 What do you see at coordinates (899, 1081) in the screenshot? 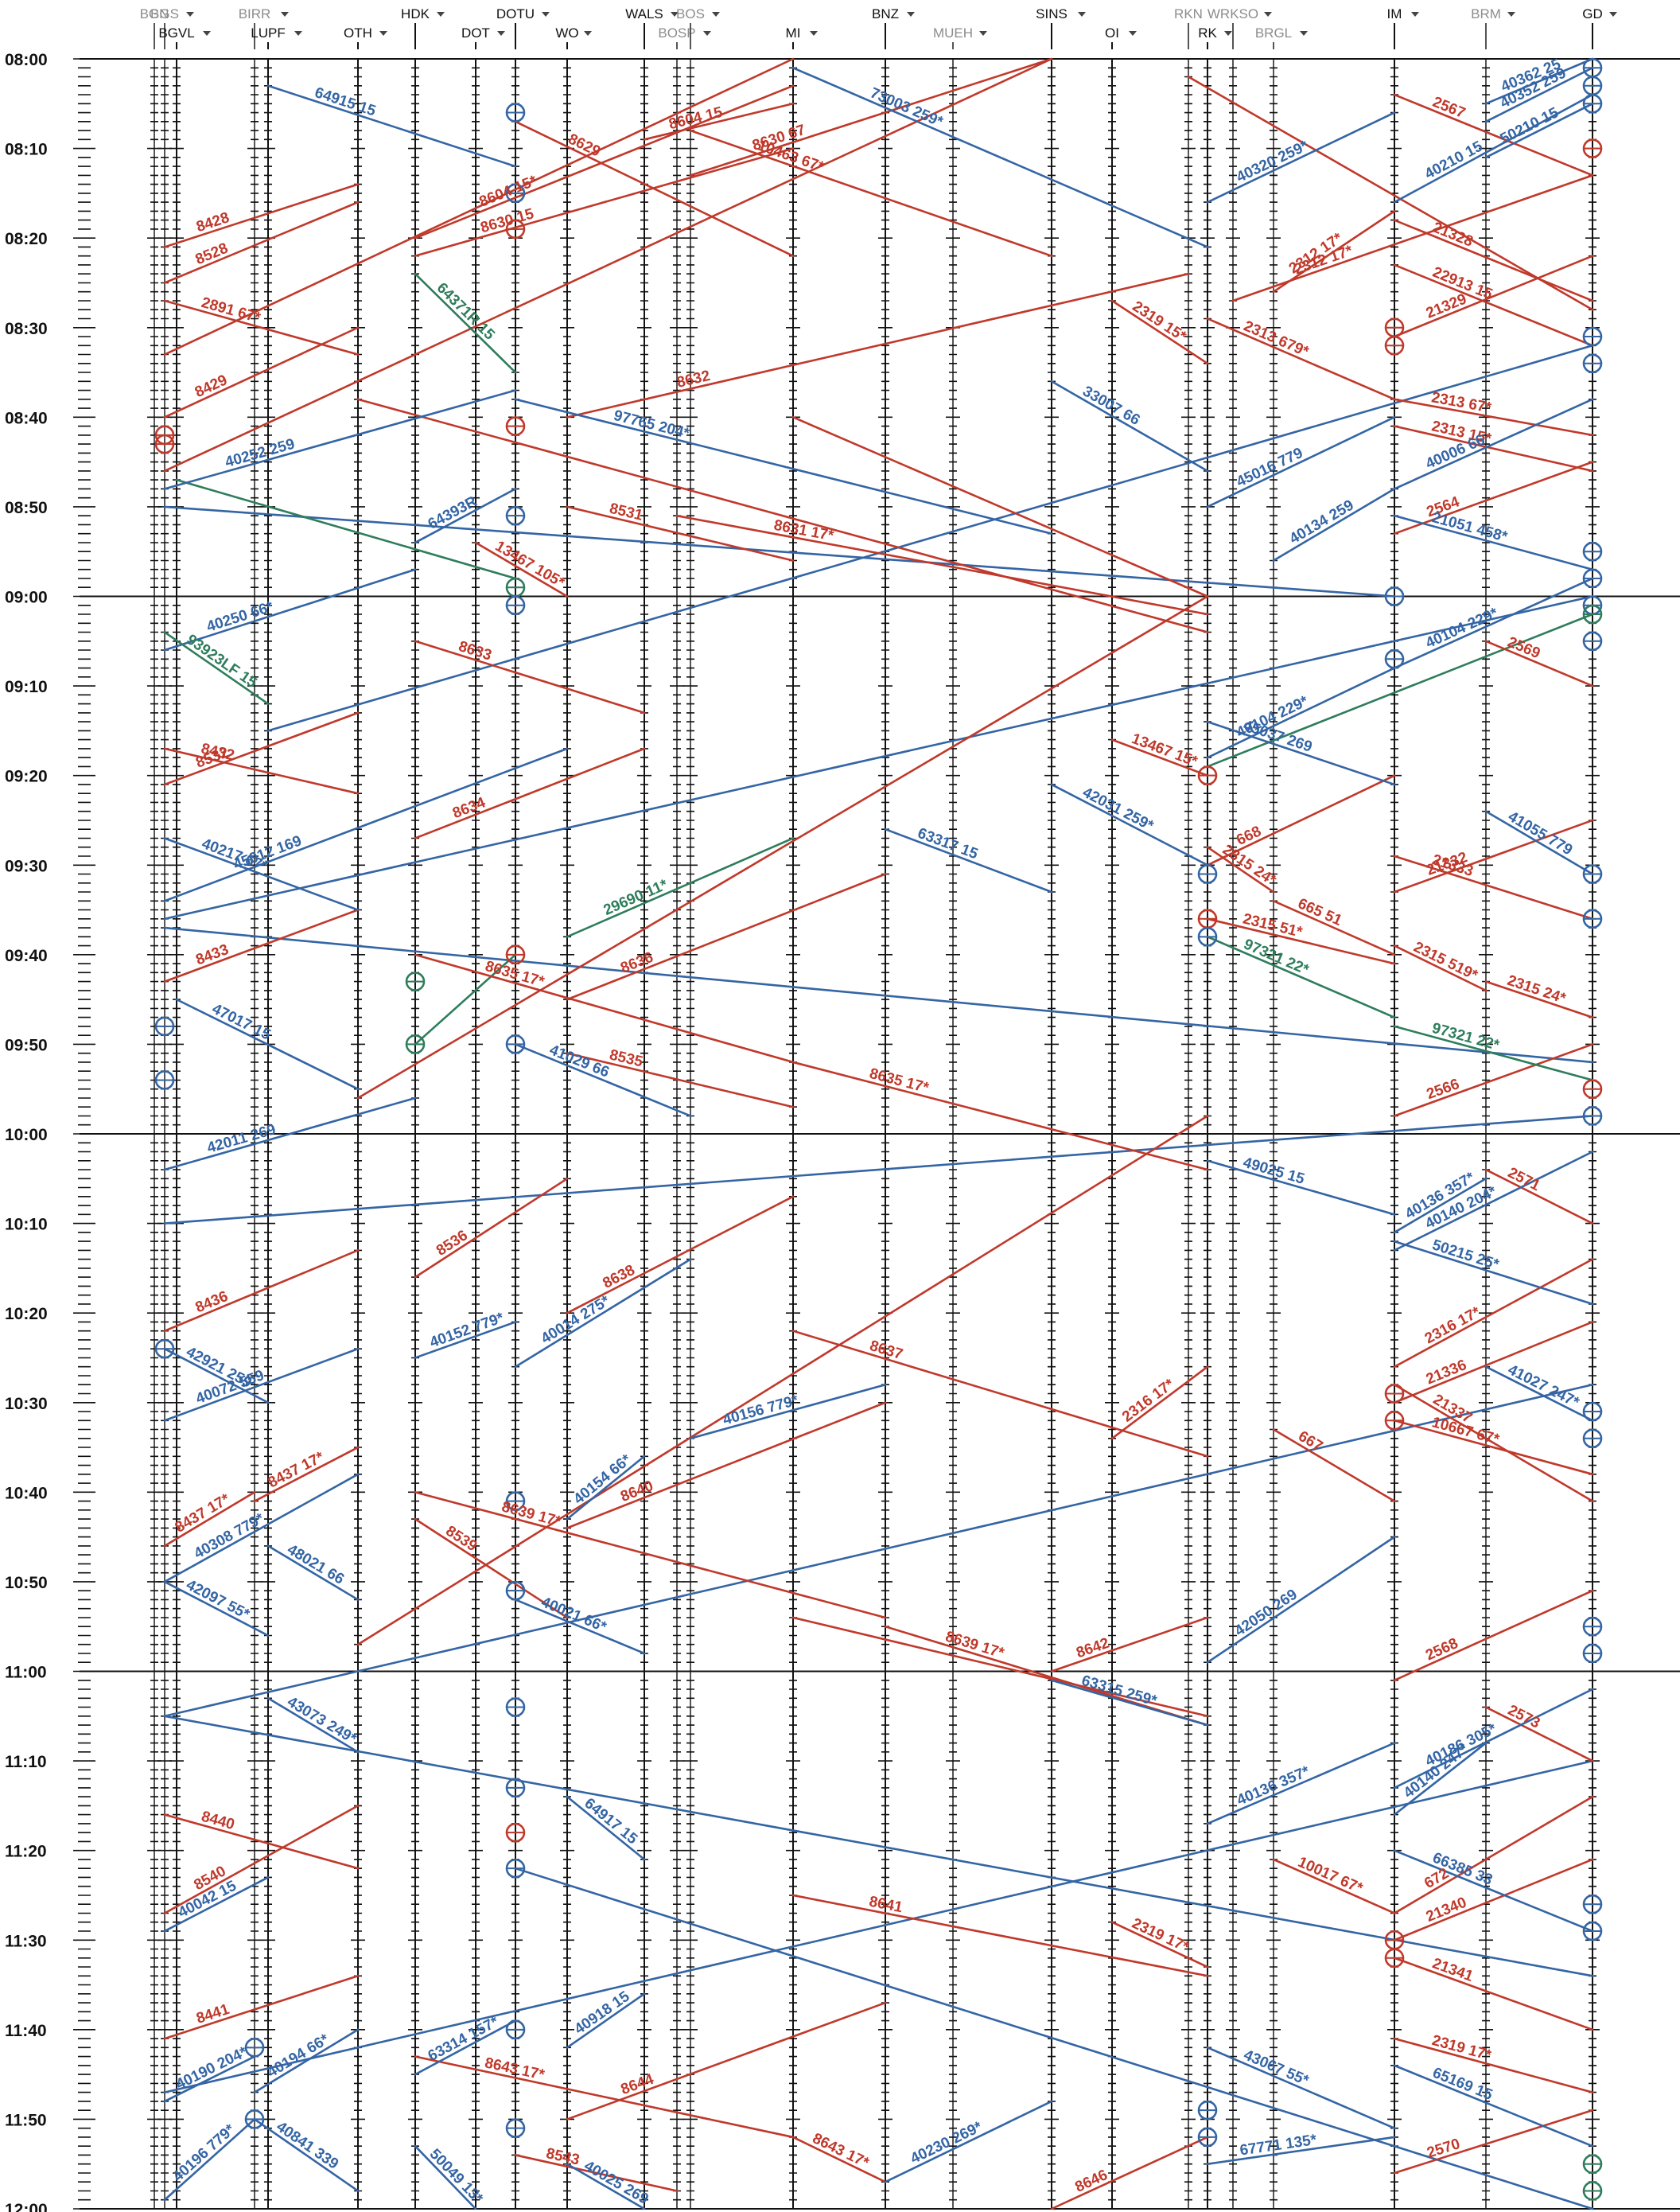
I see `train-number-label: 8635 17*` at bounding box center [899, 1081].